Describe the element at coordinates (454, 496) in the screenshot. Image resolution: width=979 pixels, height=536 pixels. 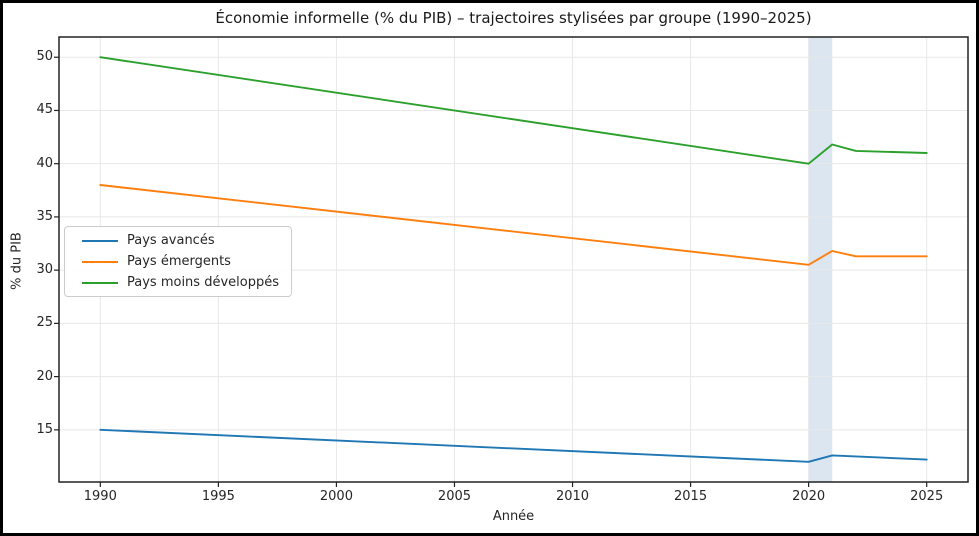
I see `x-tick-label: 2005` at that location.